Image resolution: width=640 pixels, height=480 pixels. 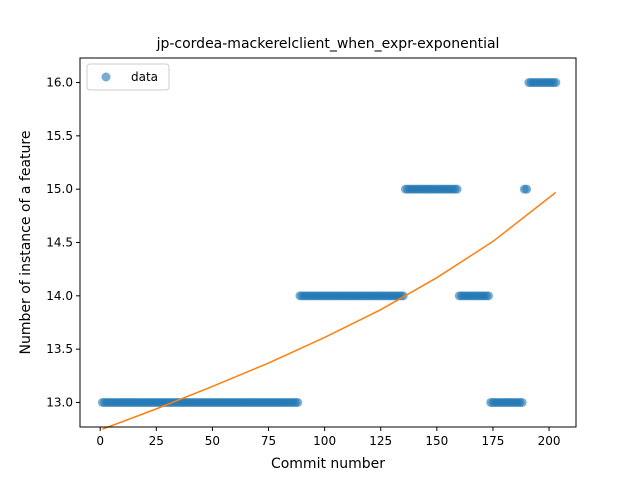 I want to click on y-axis-label: Number of instance of a feature, so click(x=26, y=243).